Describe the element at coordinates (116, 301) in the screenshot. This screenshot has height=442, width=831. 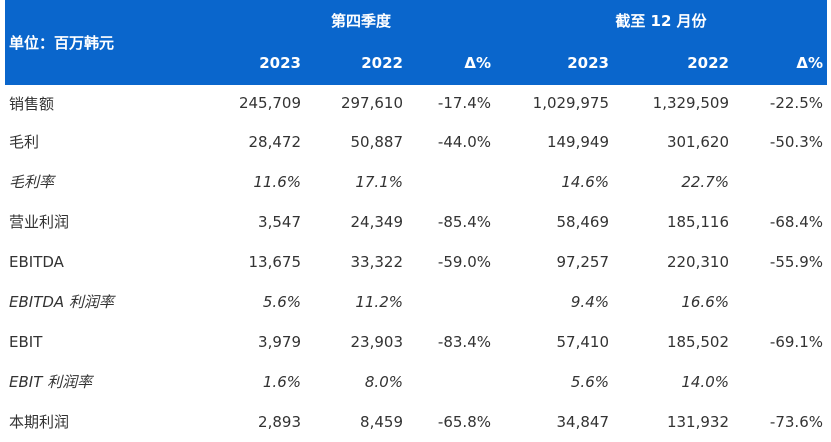
I see `row-label: EBITDA 利润率` at that location.